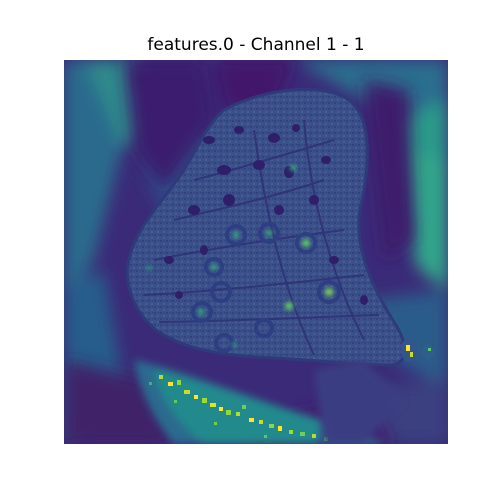 The height and width of the screenshot is (500, 500). What do you see at coordinates (256, 45) in the screenshot?
I see `plot-title: features.0 - Channel 1 - 1` at bounding box center [256, 45].